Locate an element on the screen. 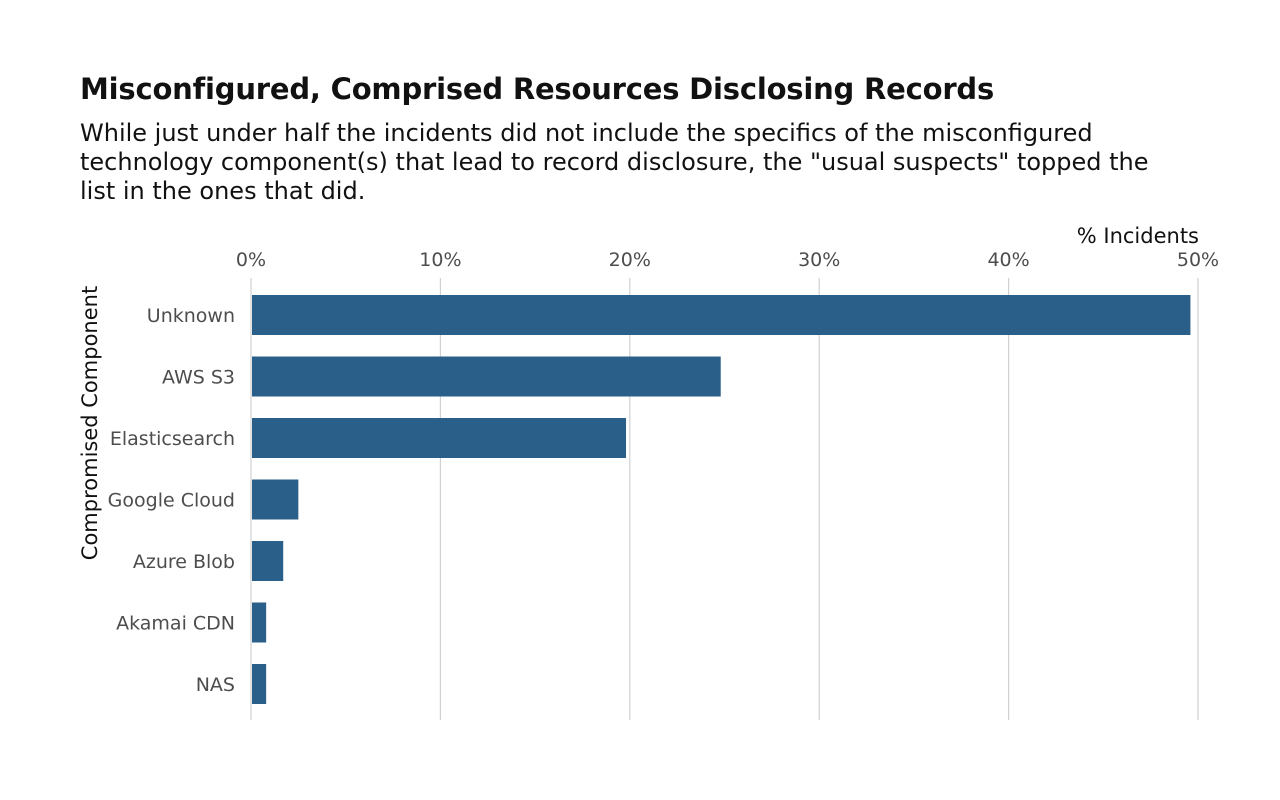  x-tick-label: 50% is located at coordinates (1198, 260).